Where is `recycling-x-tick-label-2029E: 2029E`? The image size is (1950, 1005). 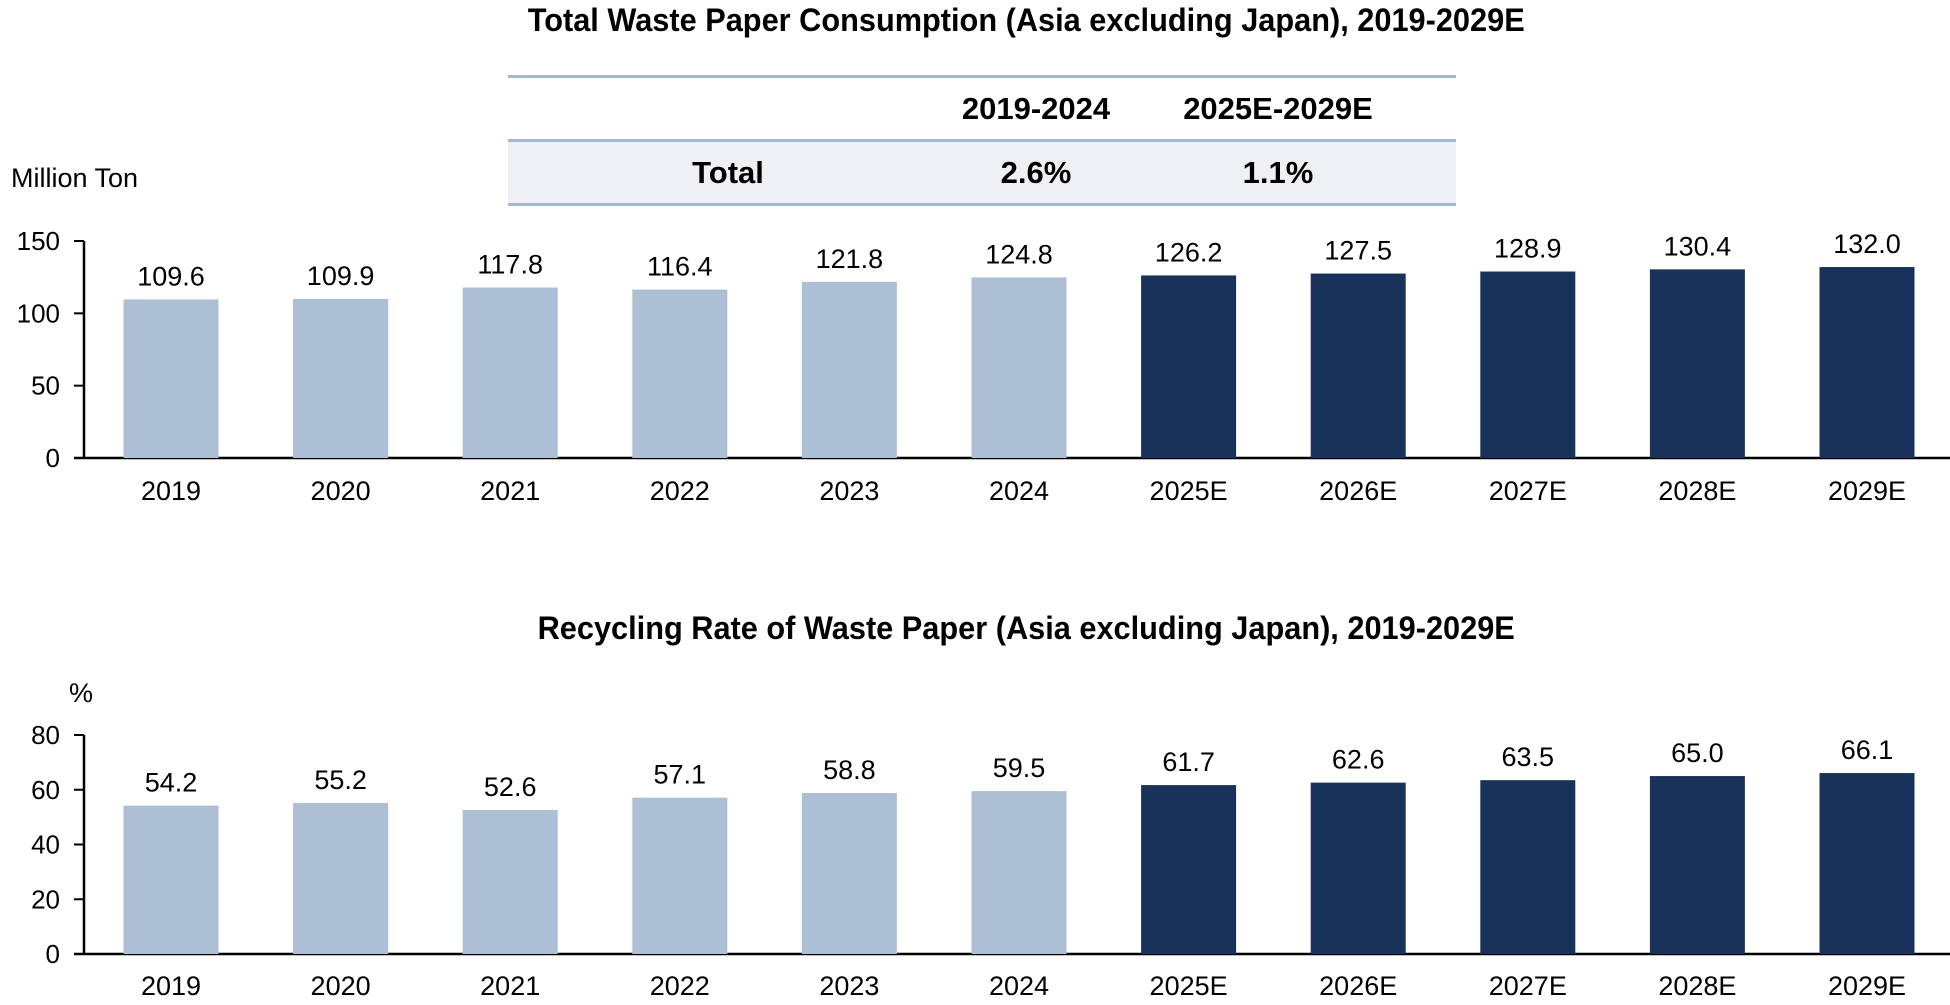 recycling-x-tick-label-2029E: 2029E is located at coordinates (1867, 986).